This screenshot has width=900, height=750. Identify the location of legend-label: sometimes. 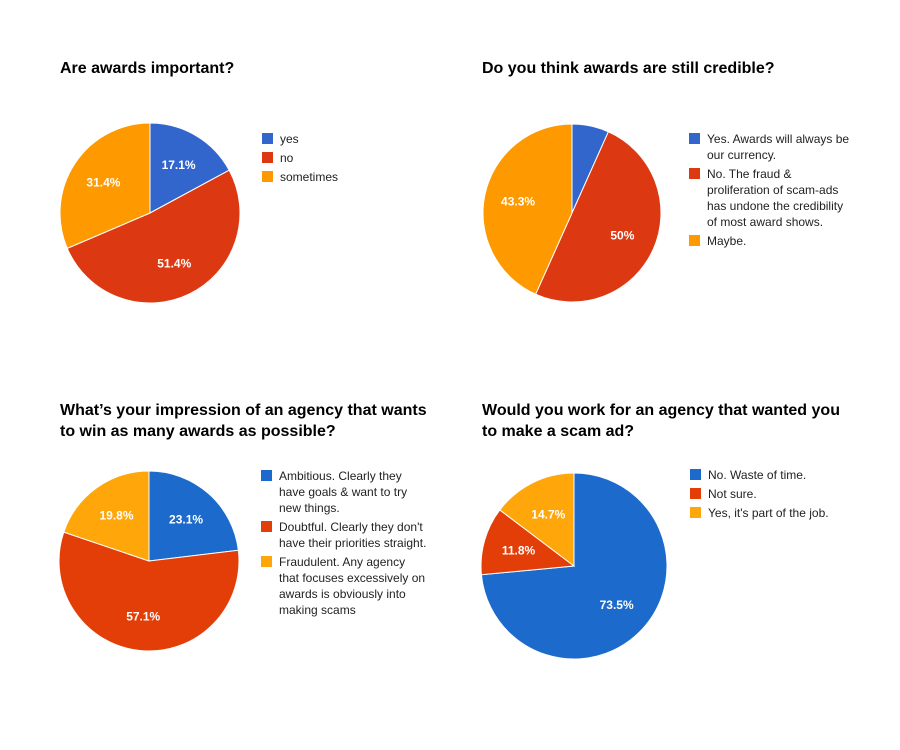
(309, 177).